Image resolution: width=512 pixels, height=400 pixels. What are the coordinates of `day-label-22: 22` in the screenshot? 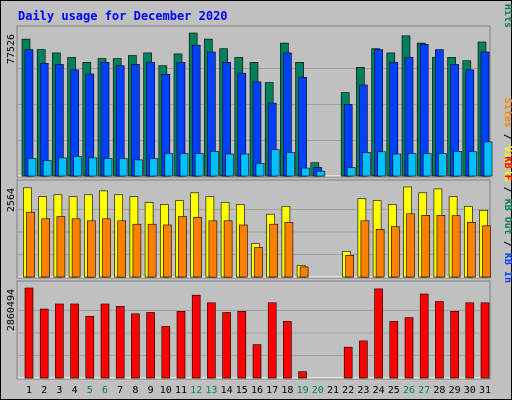 It's located at (348, 390).